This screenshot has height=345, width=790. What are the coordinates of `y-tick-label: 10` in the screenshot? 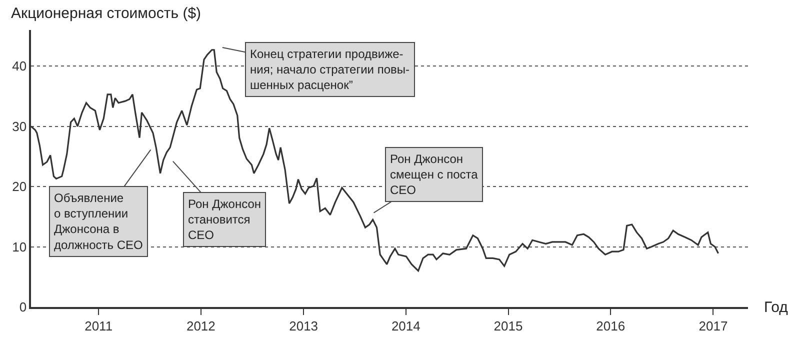 It's located at (19, 246).